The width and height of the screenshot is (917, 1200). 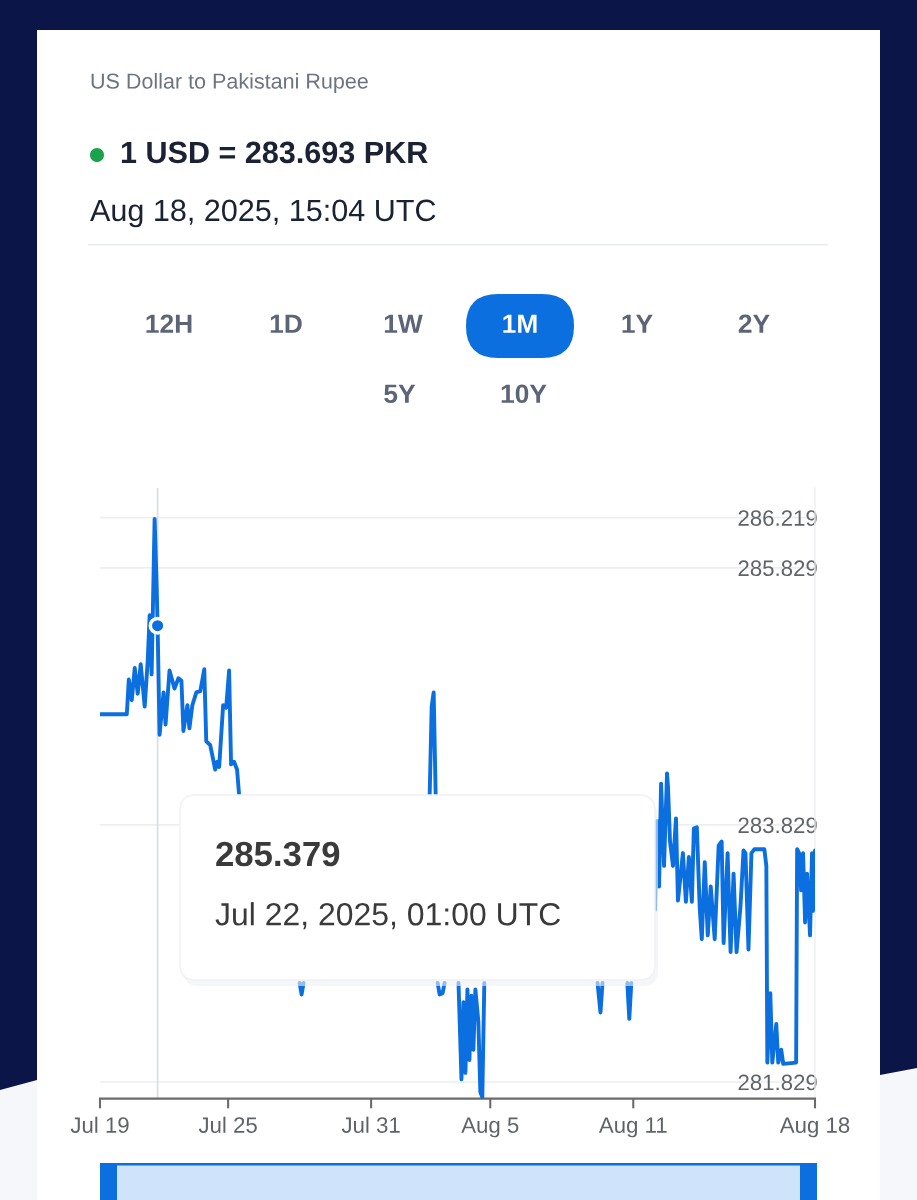 I want to click on x-tick-label: Jul 19, so click(x=99, y=1124).